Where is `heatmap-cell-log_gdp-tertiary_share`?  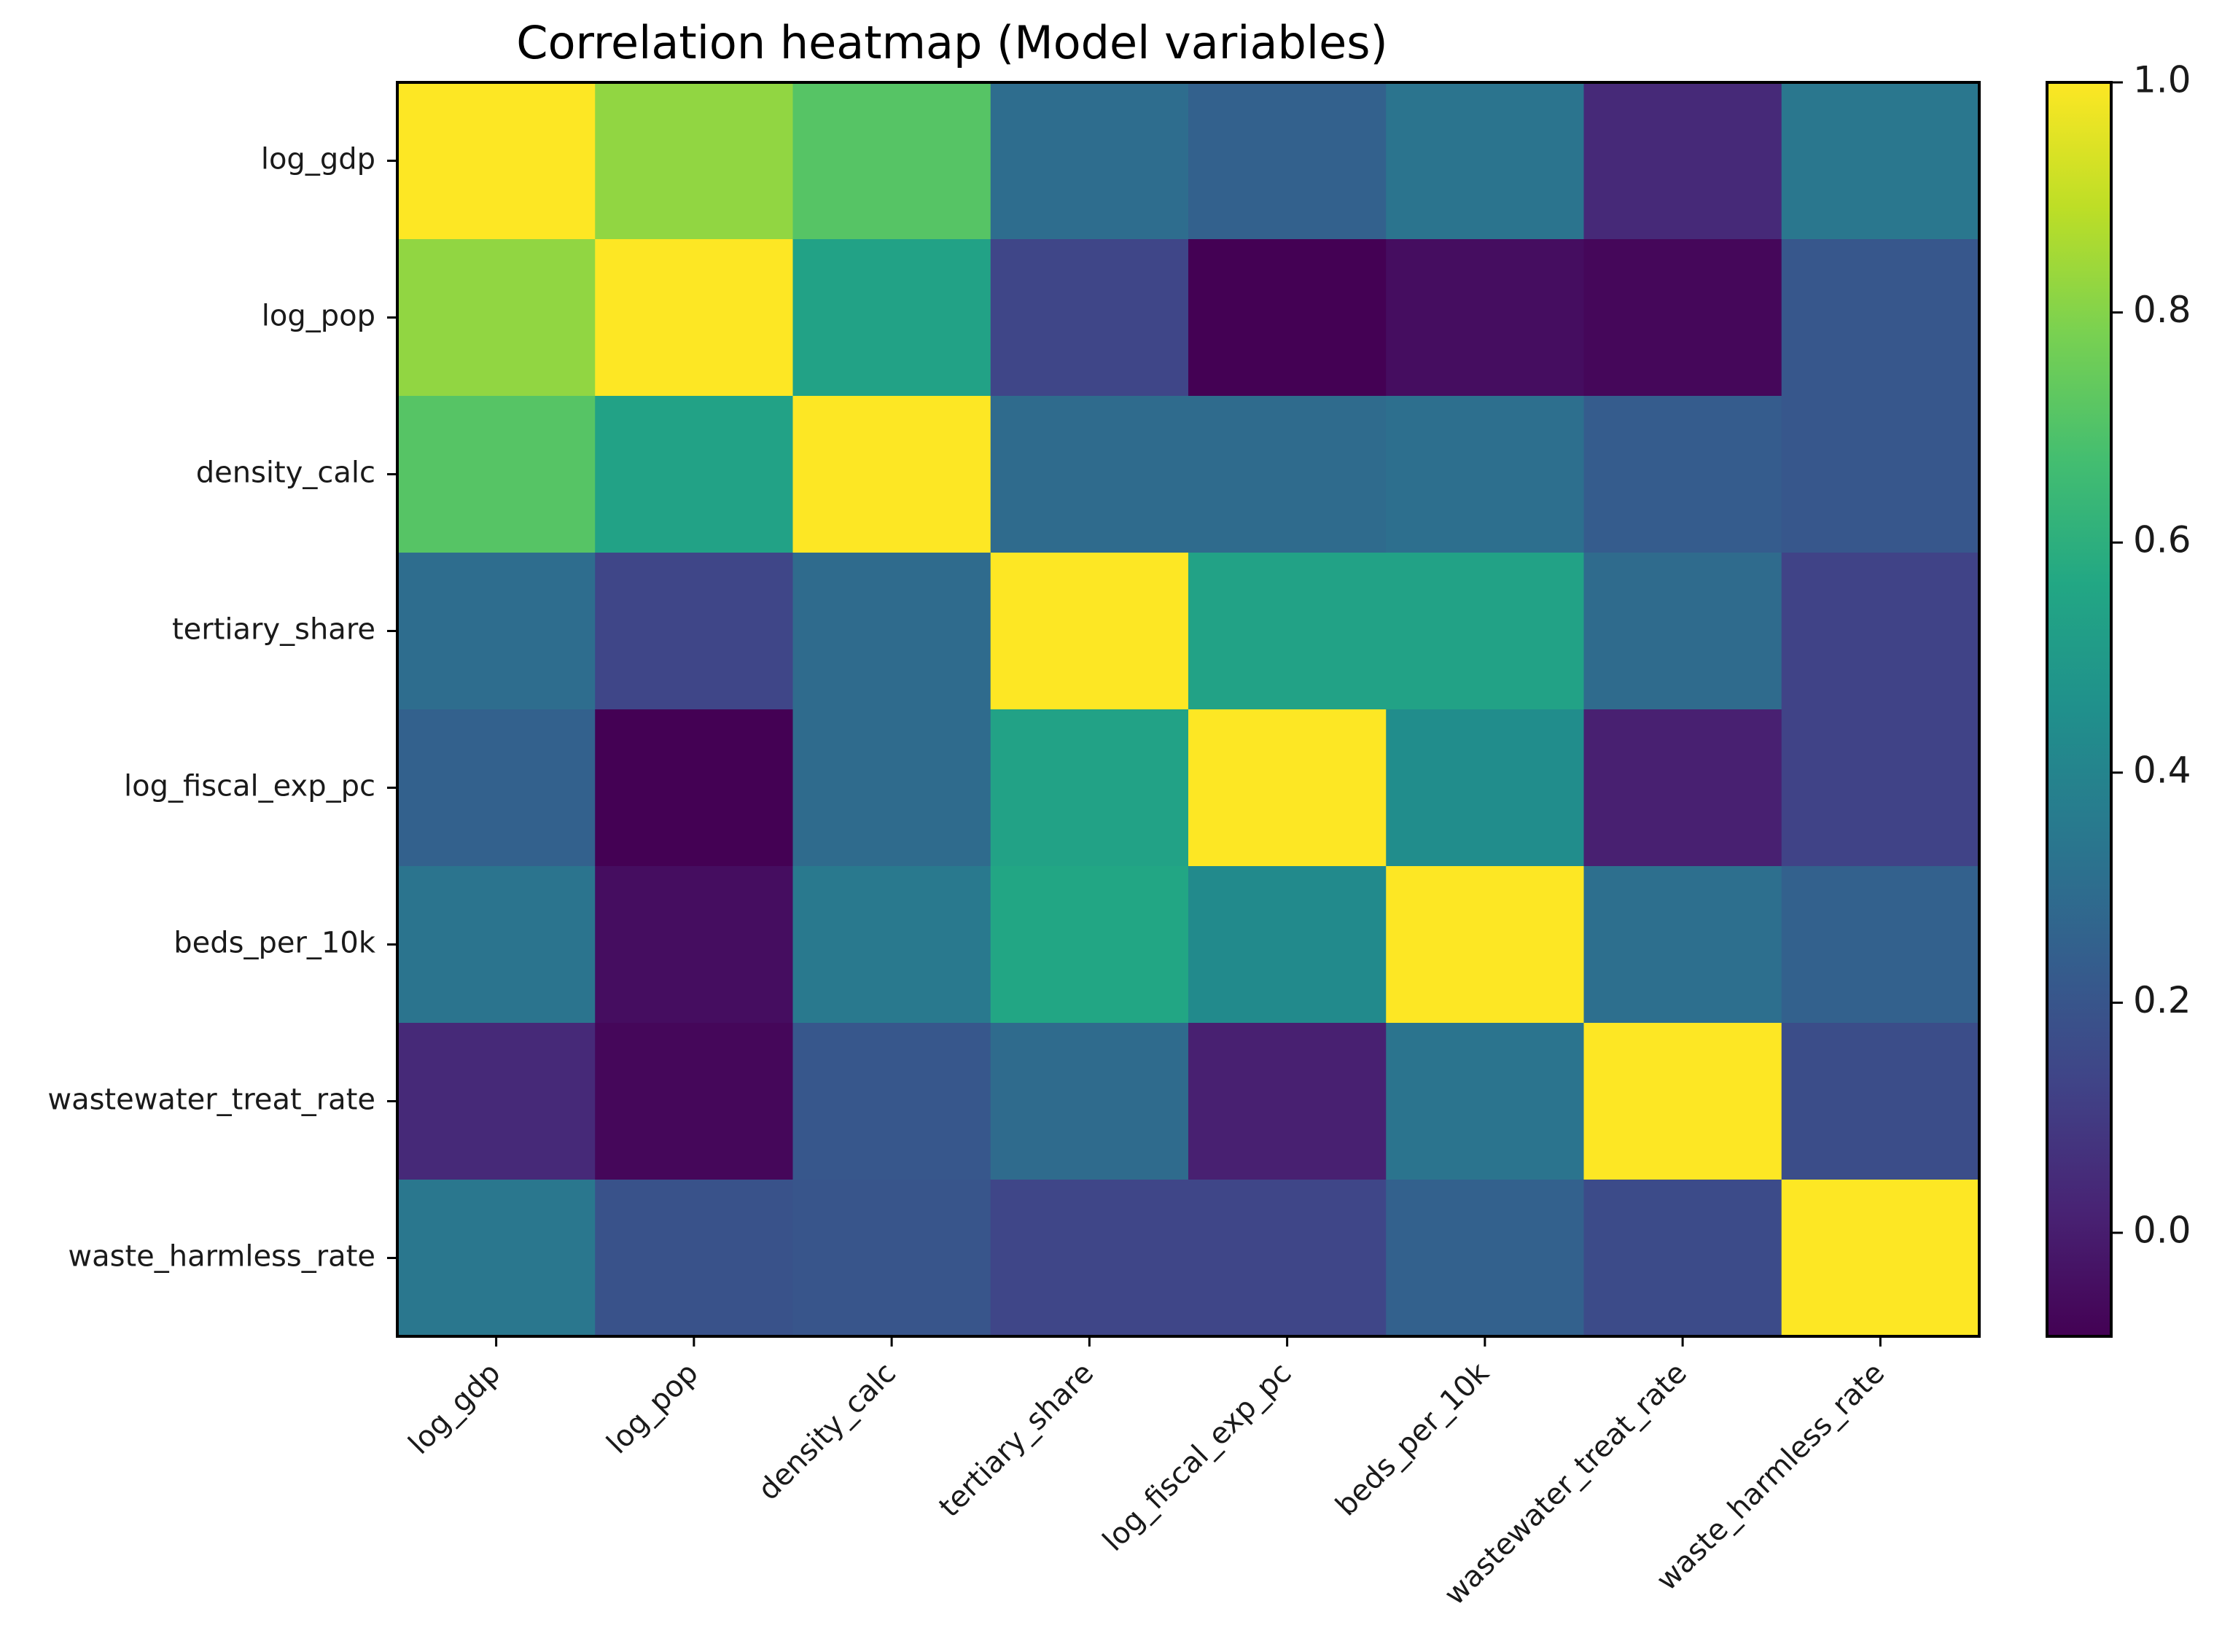 heatmap-cell-log_gdp-tertiary_share is located at coordinates (1089, 161).